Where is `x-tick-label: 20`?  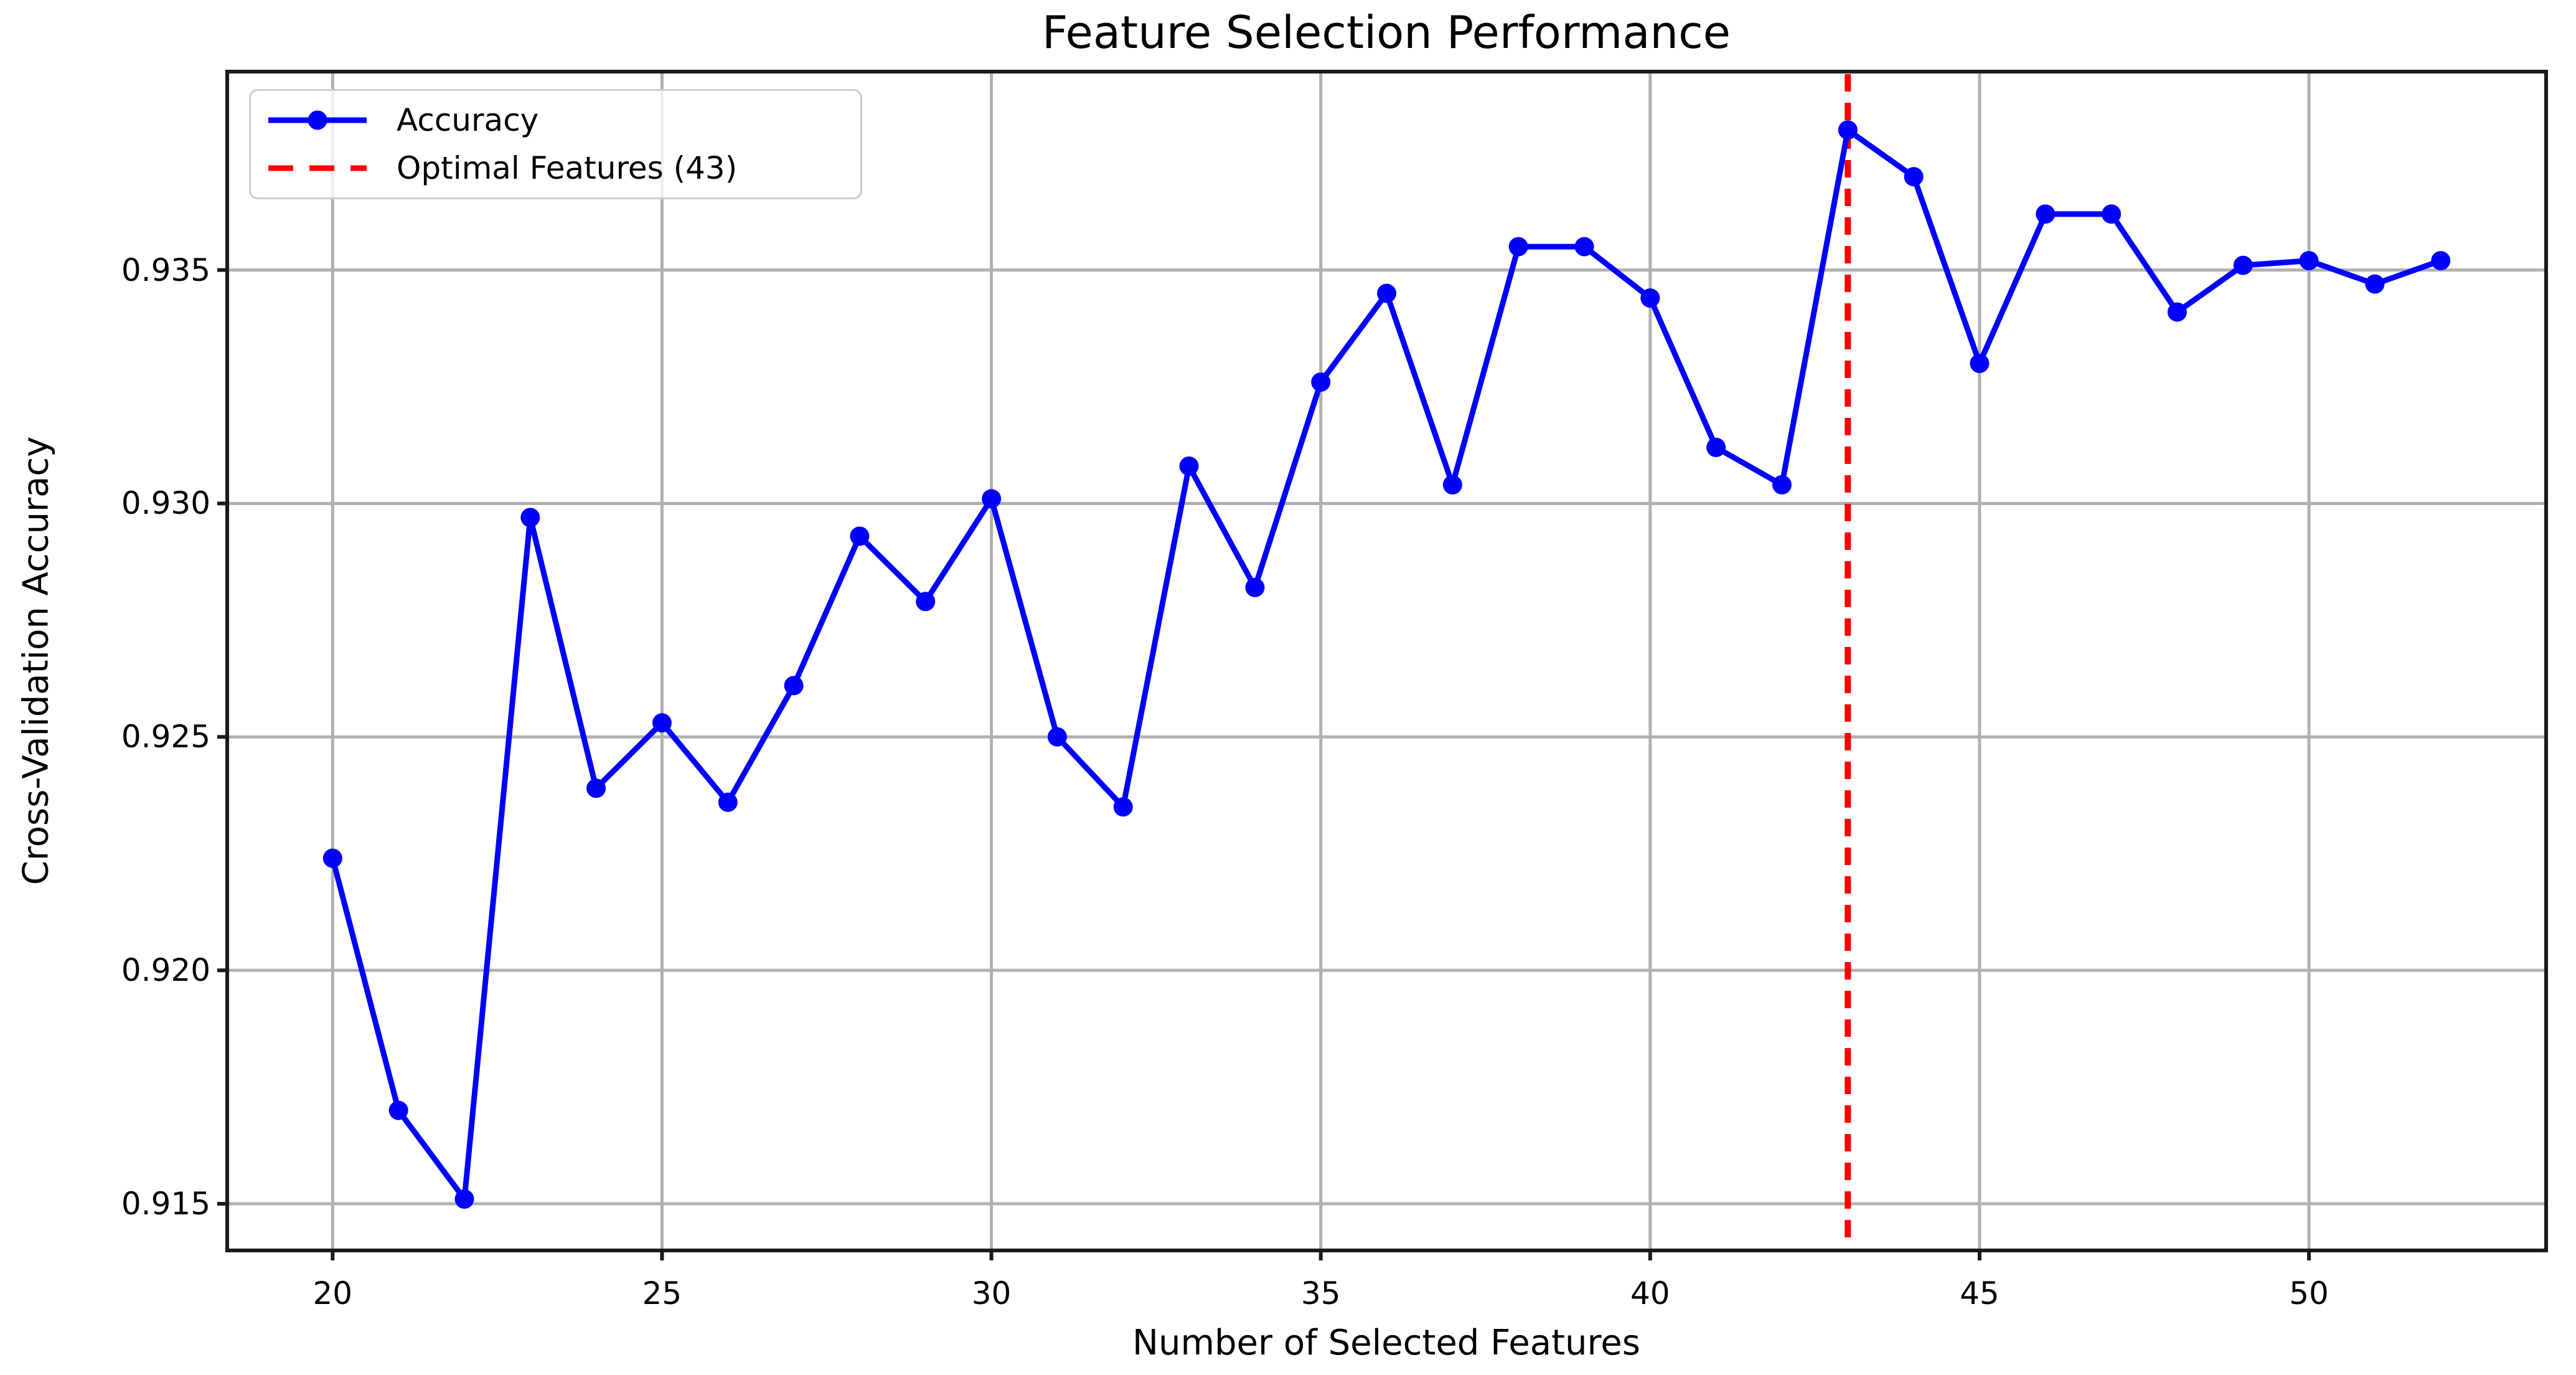 x-tick-label: 20 is located at coordinates (333, 1293).